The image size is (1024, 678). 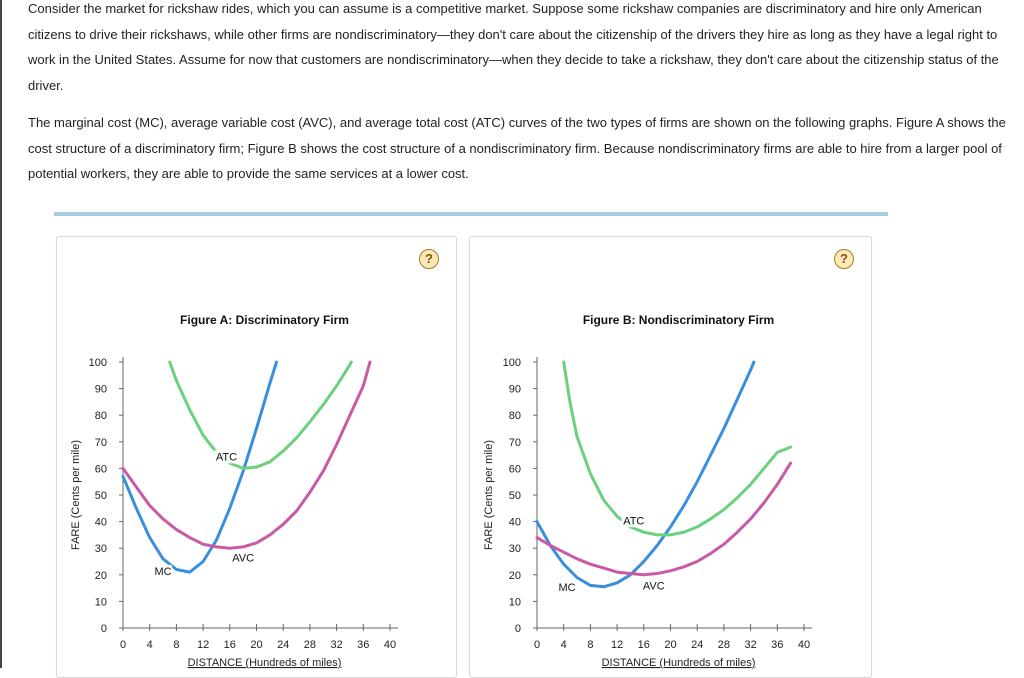 What do you see at coordinates (471, 214) in the screenshot?
I see `section-divider` at bounding box center [471, 214].